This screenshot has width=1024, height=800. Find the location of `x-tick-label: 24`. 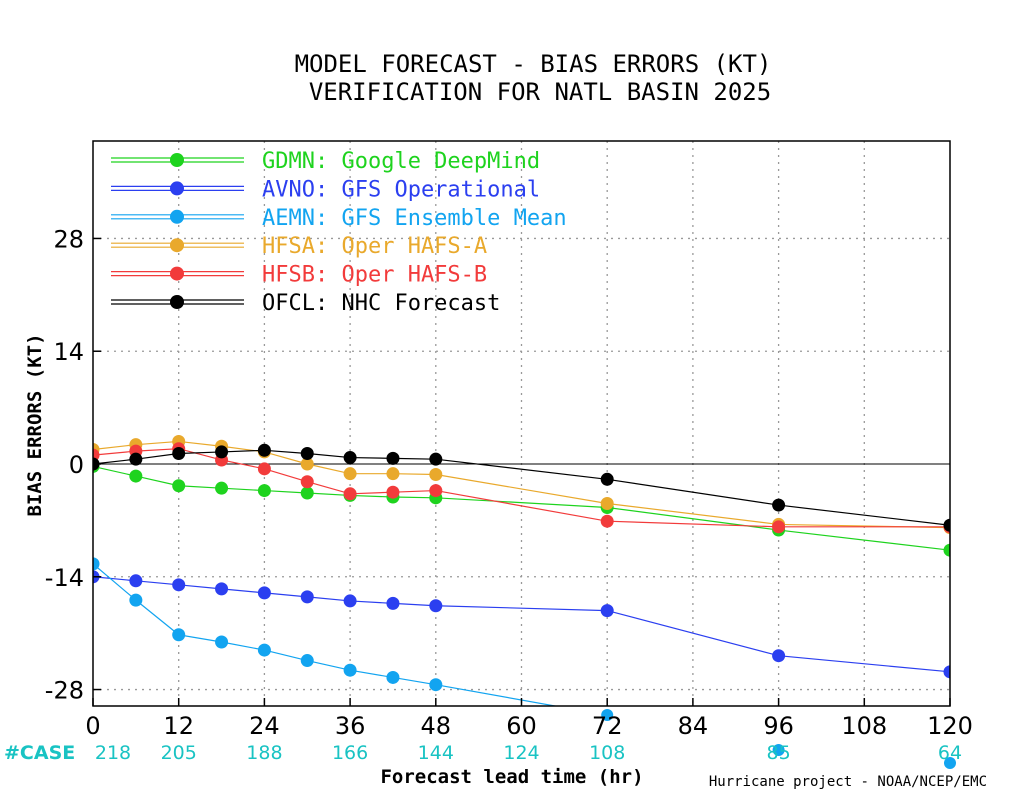

x-tick-label: 24 is located at coordinates (264, 726).